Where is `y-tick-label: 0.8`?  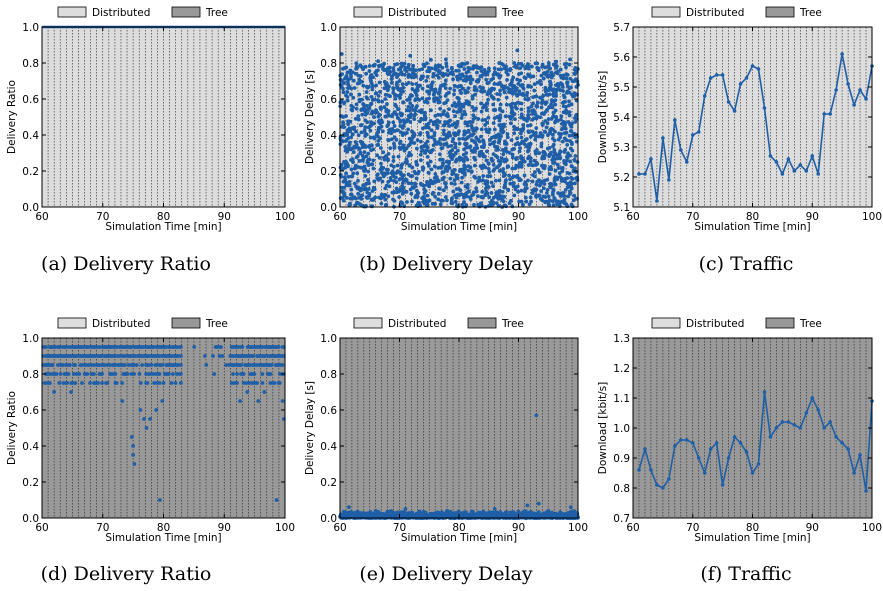
y-tick-label: 0.8 is located at coordinates (621, 489).